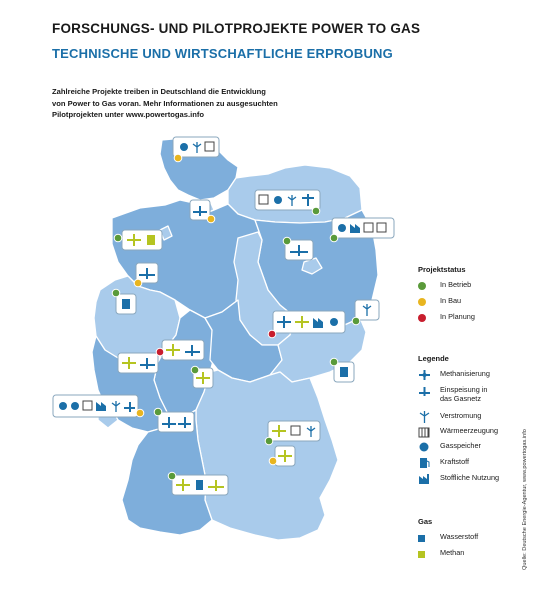 Image resolution: width=555 pixels, height=600 pixels. Describe the element at coordinates (460, 398) in the screenshot. I see `legend-label: das Gasnetz` at that location.